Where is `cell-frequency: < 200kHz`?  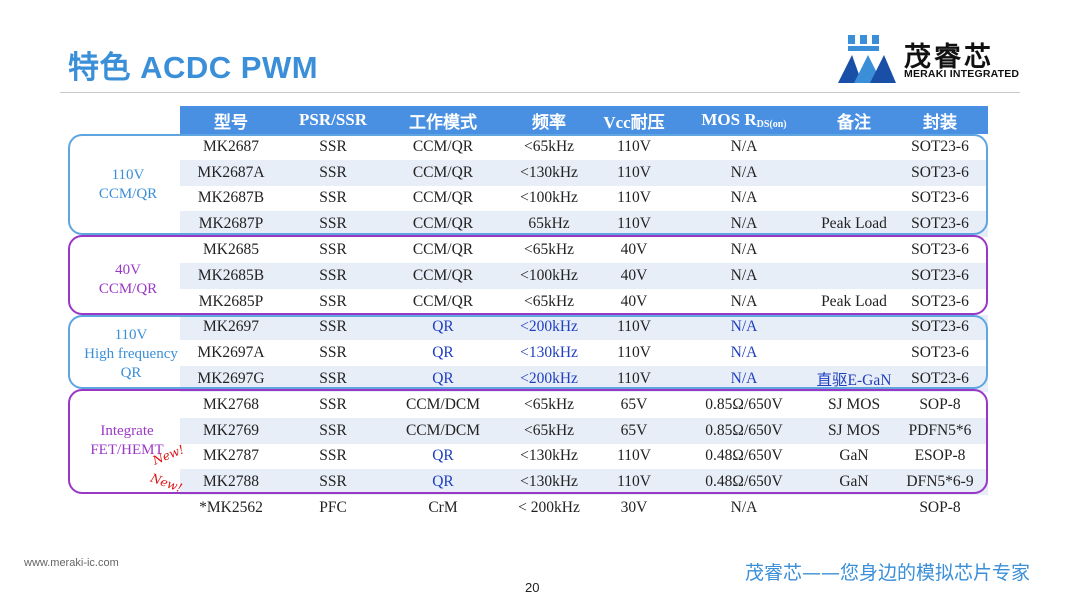
cell-frequency: < 200kHz is located at coordinates (549, 508).